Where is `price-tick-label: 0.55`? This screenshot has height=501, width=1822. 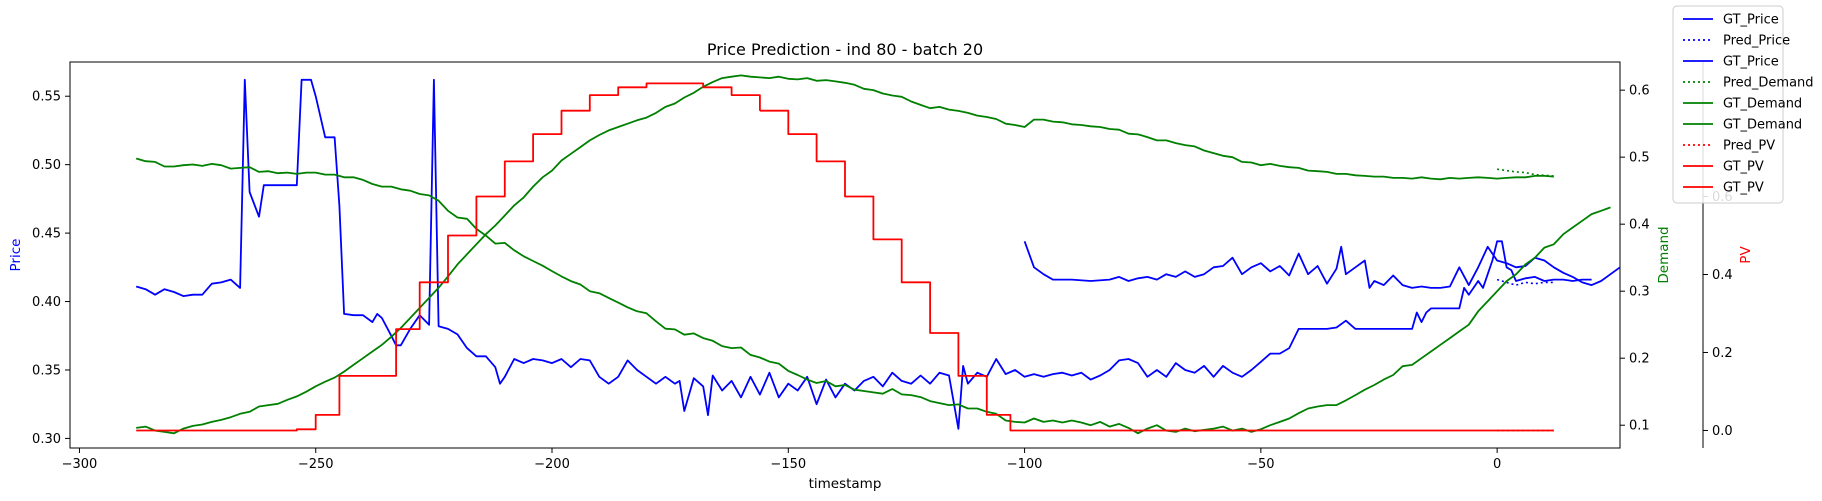
price-tick-label: 0.55 is located at coordinates (46, 97).